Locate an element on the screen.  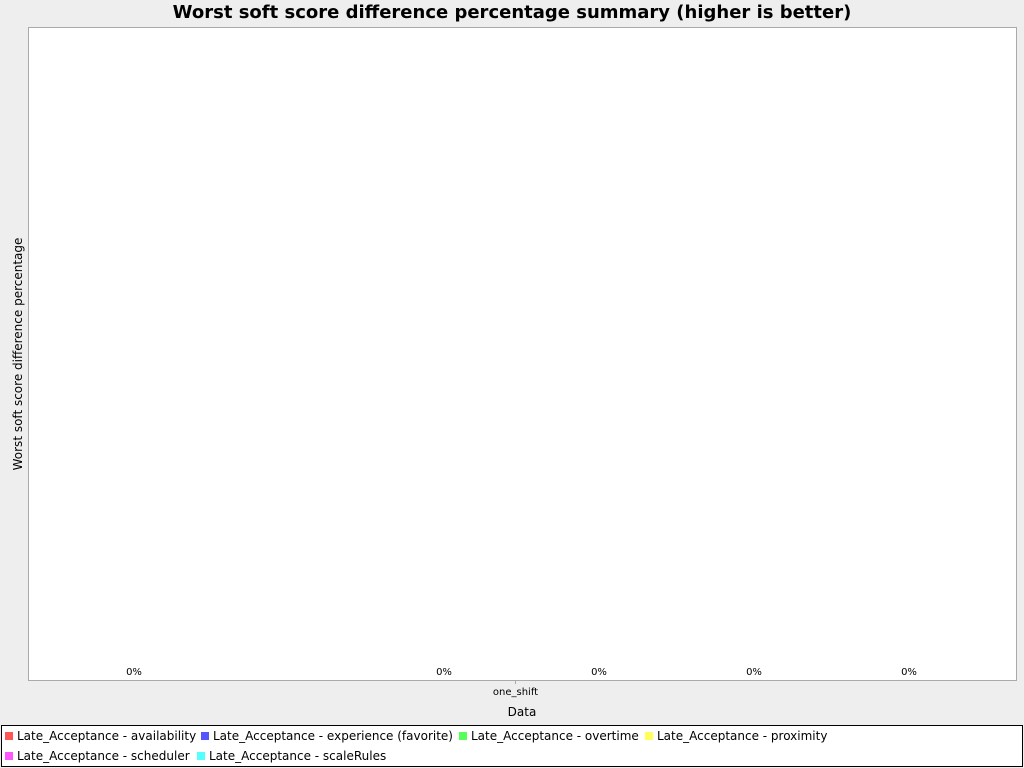
legend-label: Late_Acceptance - overtime is located at coordinates (555, 736).